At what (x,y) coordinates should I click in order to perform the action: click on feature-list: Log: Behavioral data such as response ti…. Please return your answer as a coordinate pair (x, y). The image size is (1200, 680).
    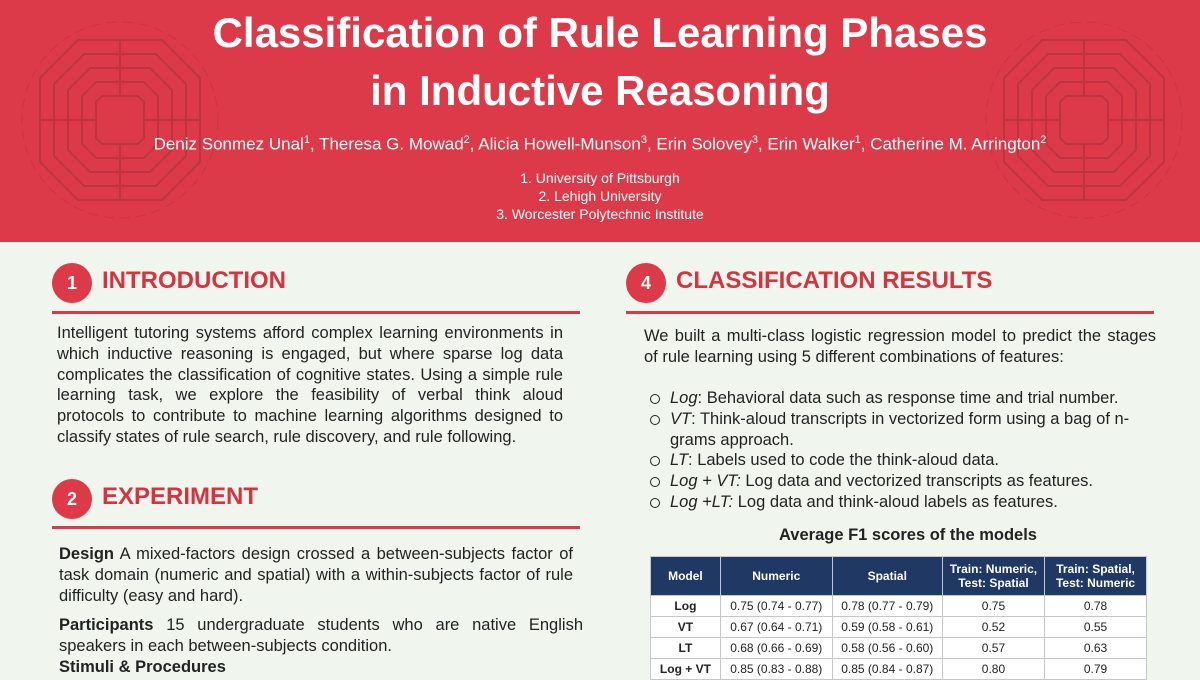
    Looking at the image, I should click on (908, 450).